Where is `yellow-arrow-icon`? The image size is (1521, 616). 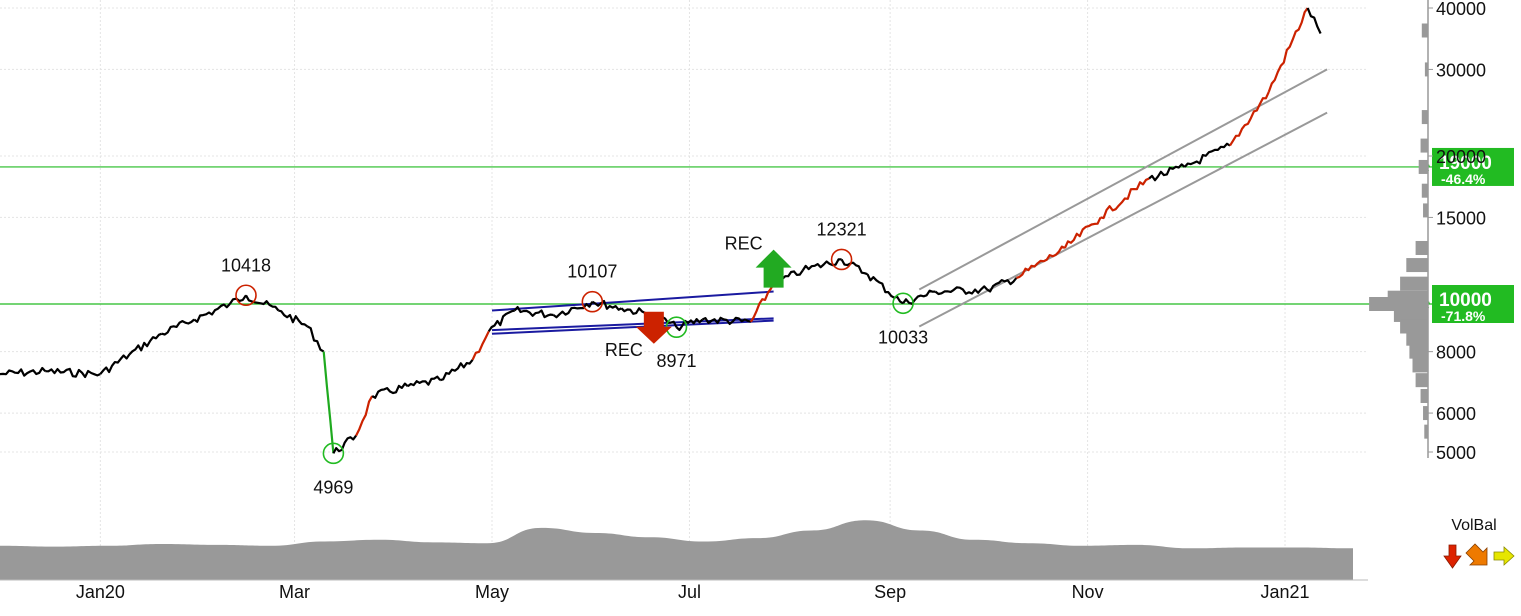
yellow-arrow-icon is located at coordinates (1504, 556).